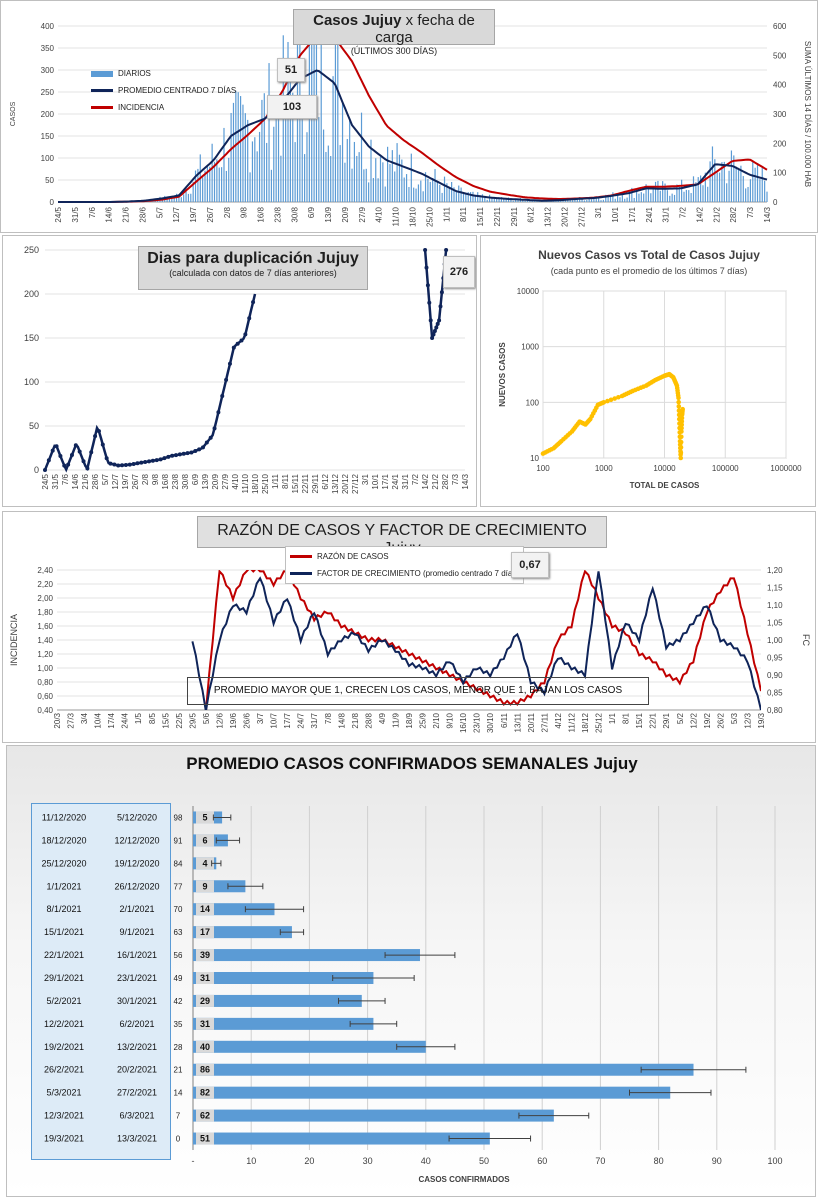 This screenshot has height=1200, width=818. Describe the element at coordinates (490, 722) in the screenshot. I see `x-tick-label: 30/10` at that location.